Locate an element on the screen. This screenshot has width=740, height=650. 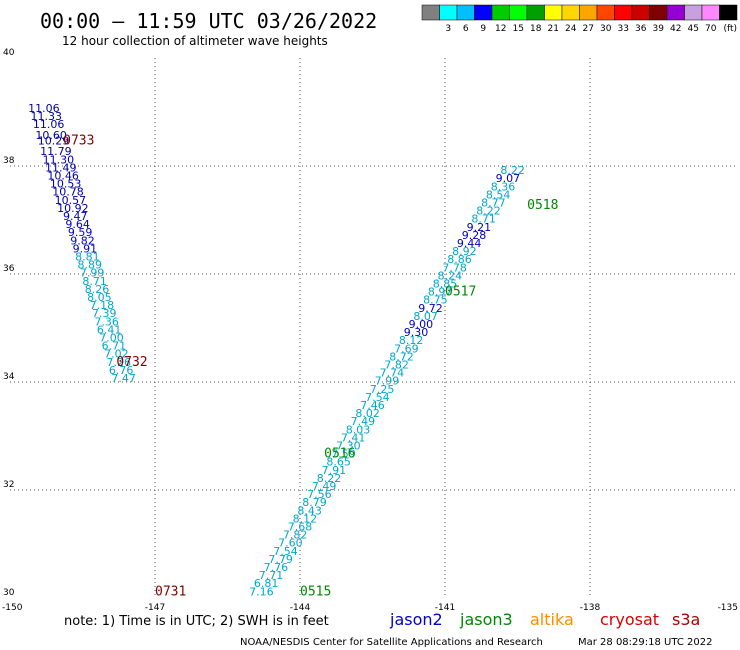
swh-point: 7.60 is located at coordinates (290, 543).